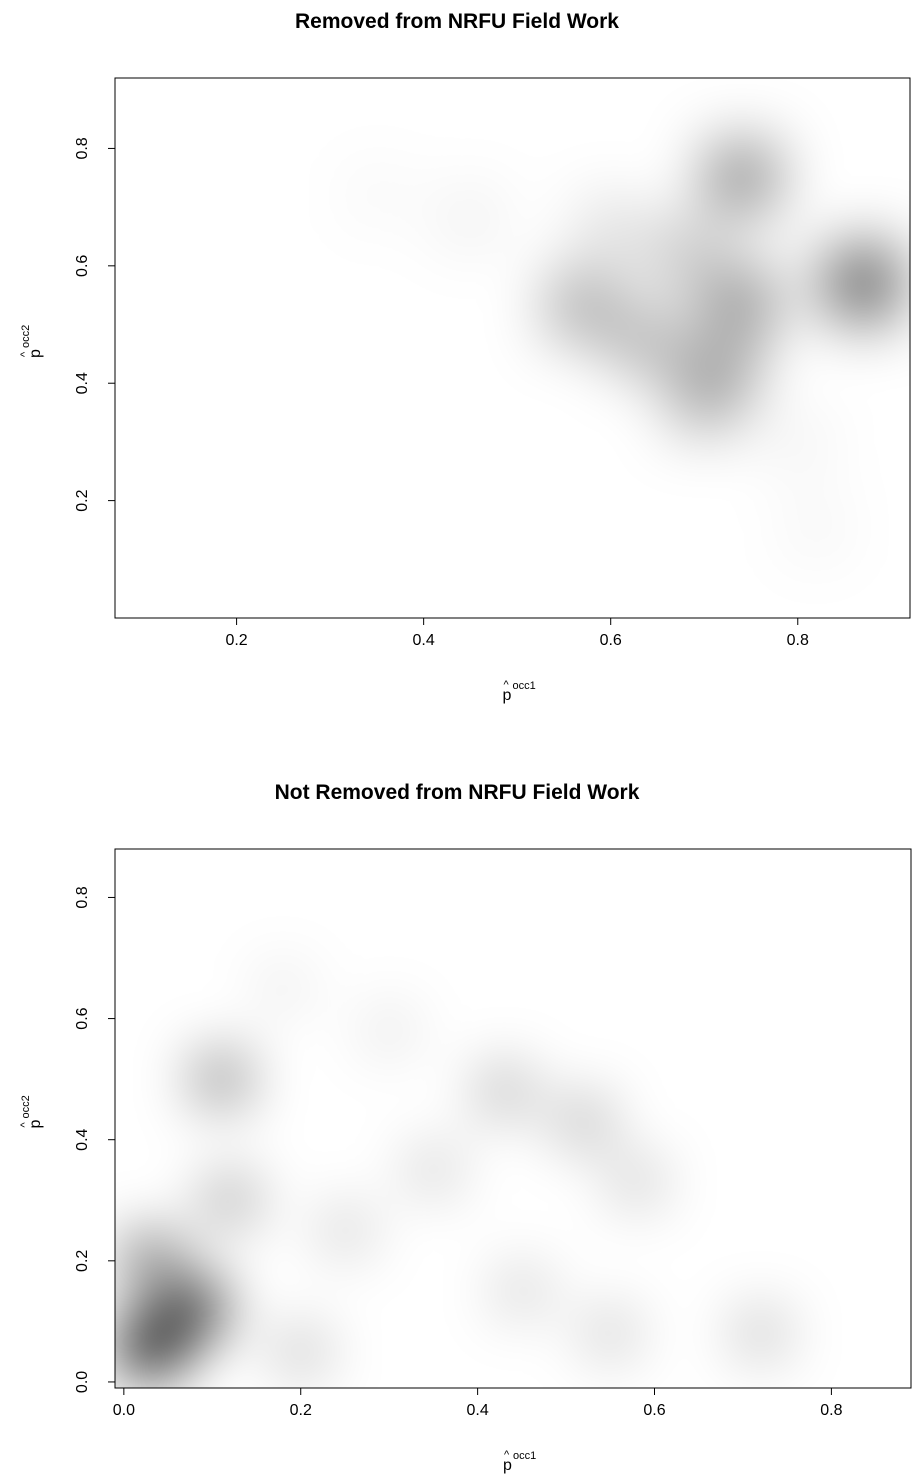 This screenshot has height=1475, width=914. I want to click on chart-title: Removed from NRFU Field Work, so click(457, 21).